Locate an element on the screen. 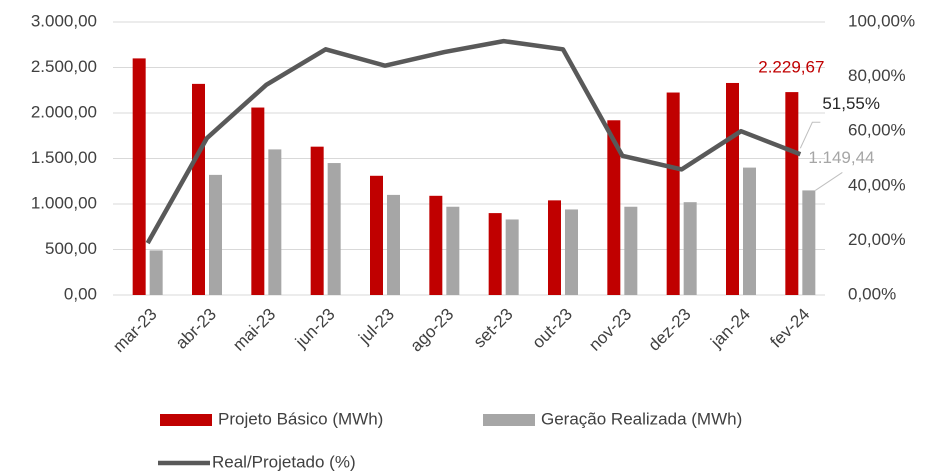 This screenshot has width=942, height=475. x-tick-label: mar-23 is located at coordinates (135, 331).